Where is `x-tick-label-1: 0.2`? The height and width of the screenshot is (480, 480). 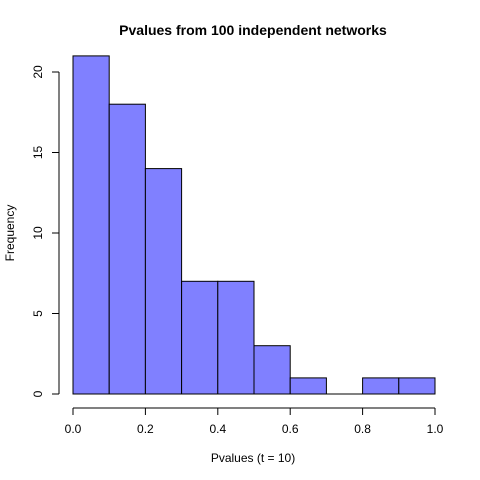 x-tick-label-1: 0.2 is located at coordinates (145, 429).